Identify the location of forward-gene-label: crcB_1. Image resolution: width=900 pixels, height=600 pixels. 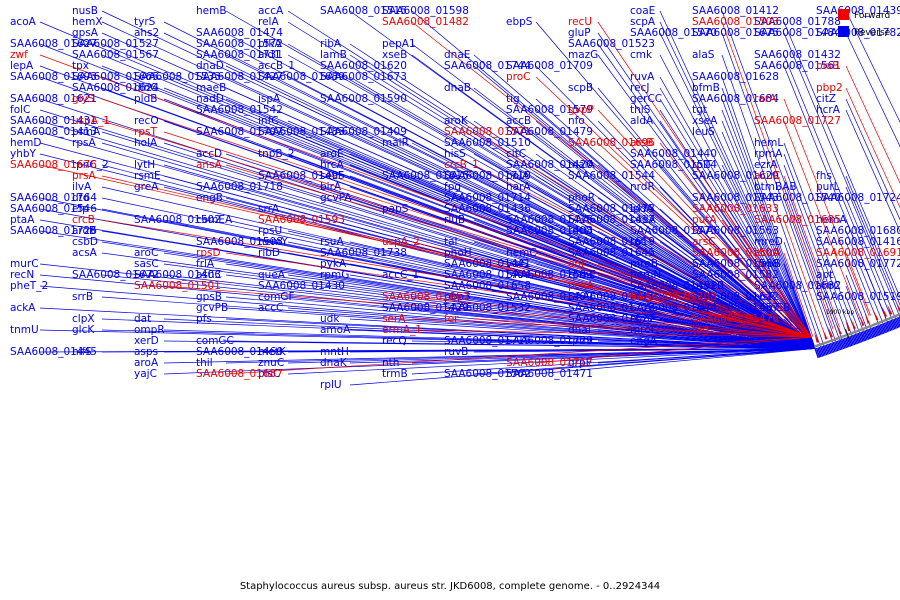
(461, 165).